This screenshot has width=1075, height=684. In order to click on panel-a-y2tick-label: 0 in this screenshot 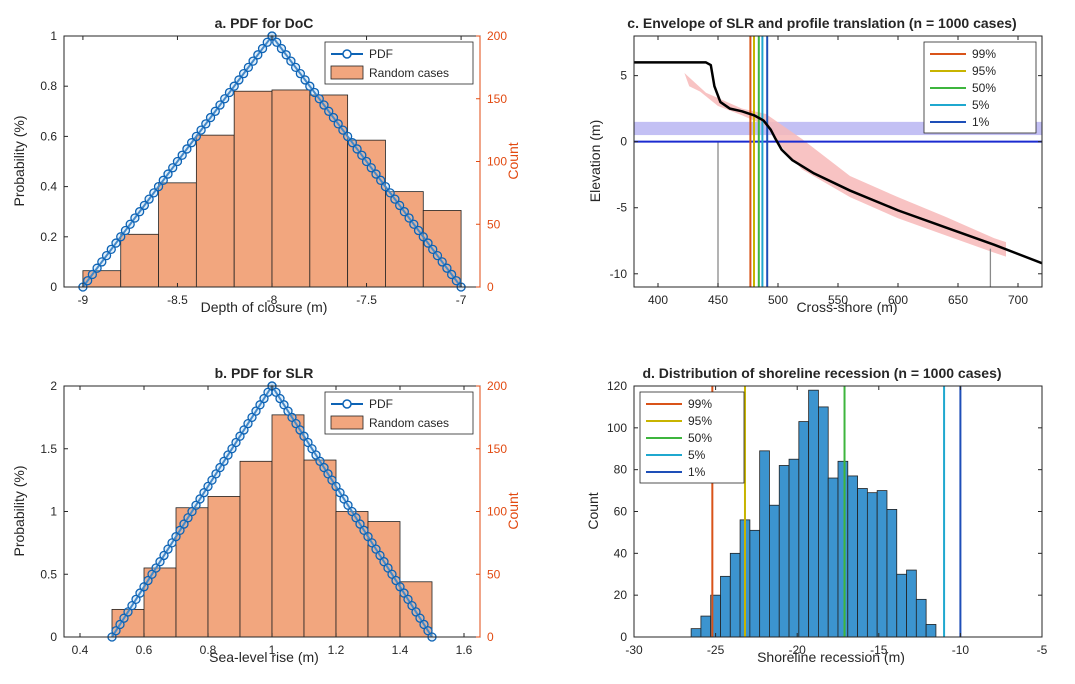, I will do `click(490, 287)`.